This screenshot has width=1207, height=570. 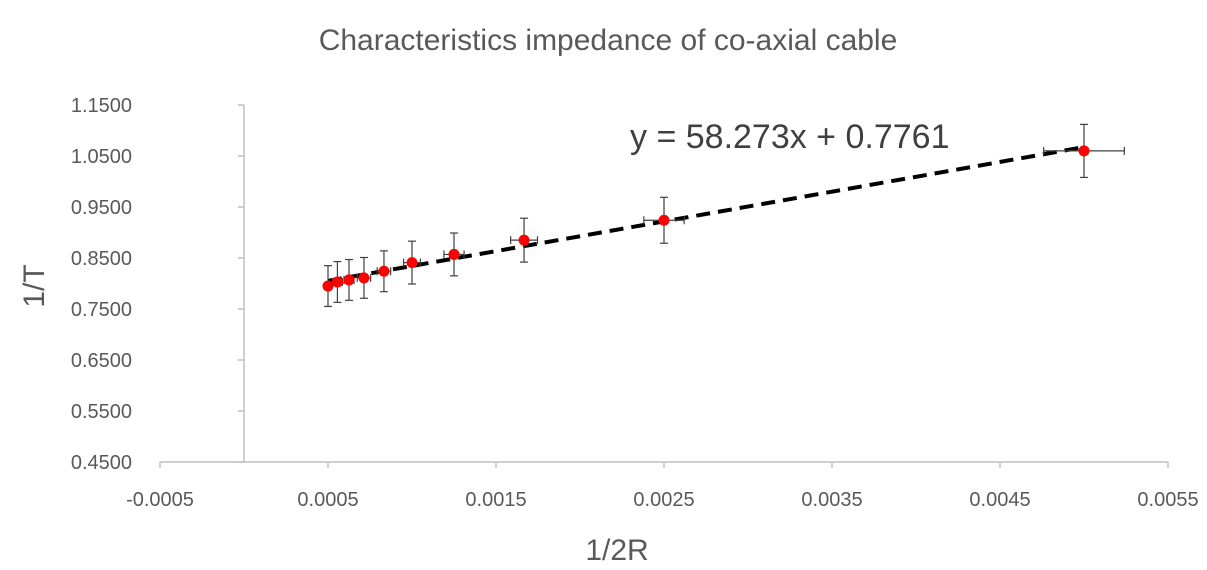 I want to click on x-tick-label: 0.0045, so click(x=999, y=500).